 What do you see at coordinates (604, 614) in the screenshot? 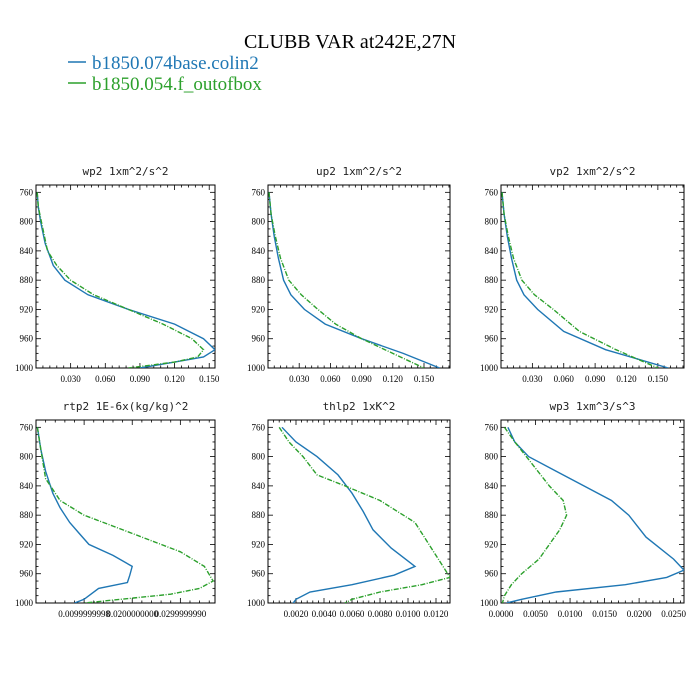
I see `x-tick-label: 0.0150` at bounding box center [604, 614].